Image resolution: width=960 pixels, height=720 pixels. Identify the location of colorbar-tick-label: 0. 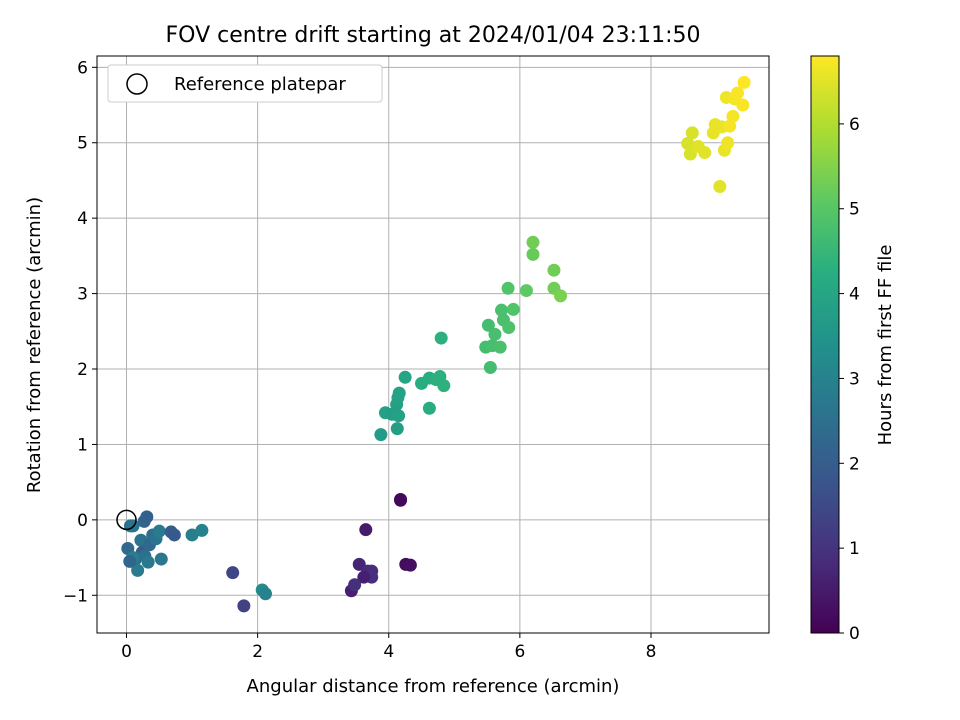
(854, 634).